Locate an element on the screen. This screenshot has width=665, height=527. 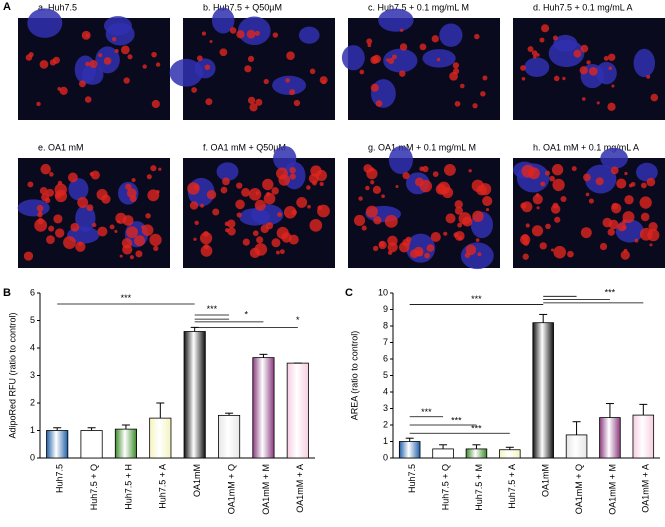
x-tick-label: Huh7.5 + Q is located at coordinates (94, 487).